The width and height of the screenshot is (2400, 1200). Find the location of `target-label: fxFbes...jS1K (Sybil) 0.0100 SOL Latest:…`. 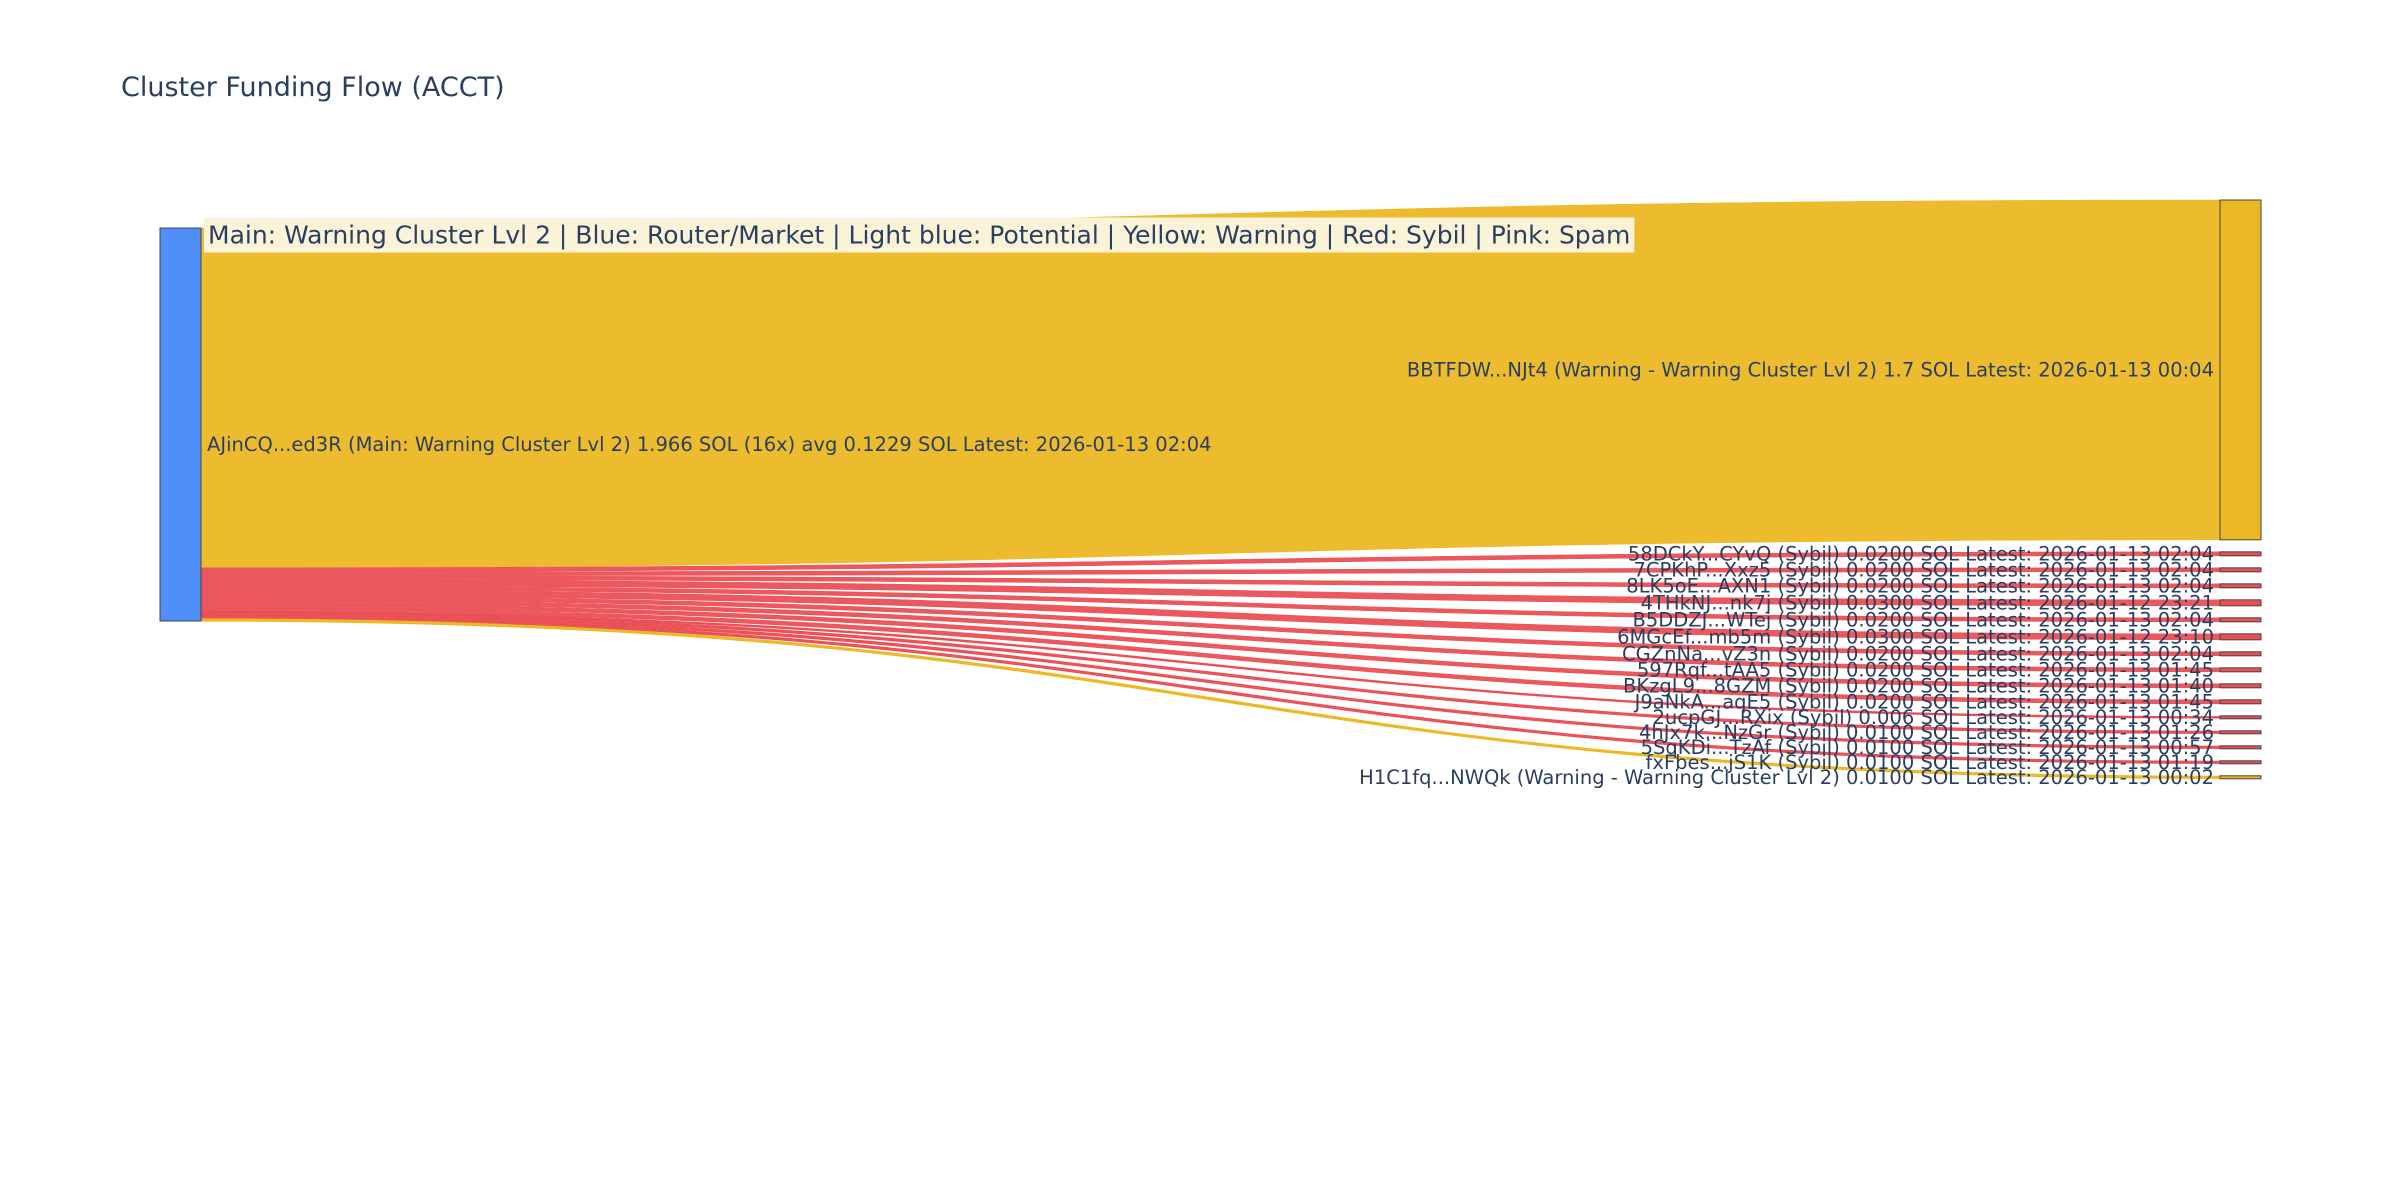

target-label: fxFbes...jS1K (Sybil) 0.0100 SOL Latest:… is located at coordinates (1930, 762).